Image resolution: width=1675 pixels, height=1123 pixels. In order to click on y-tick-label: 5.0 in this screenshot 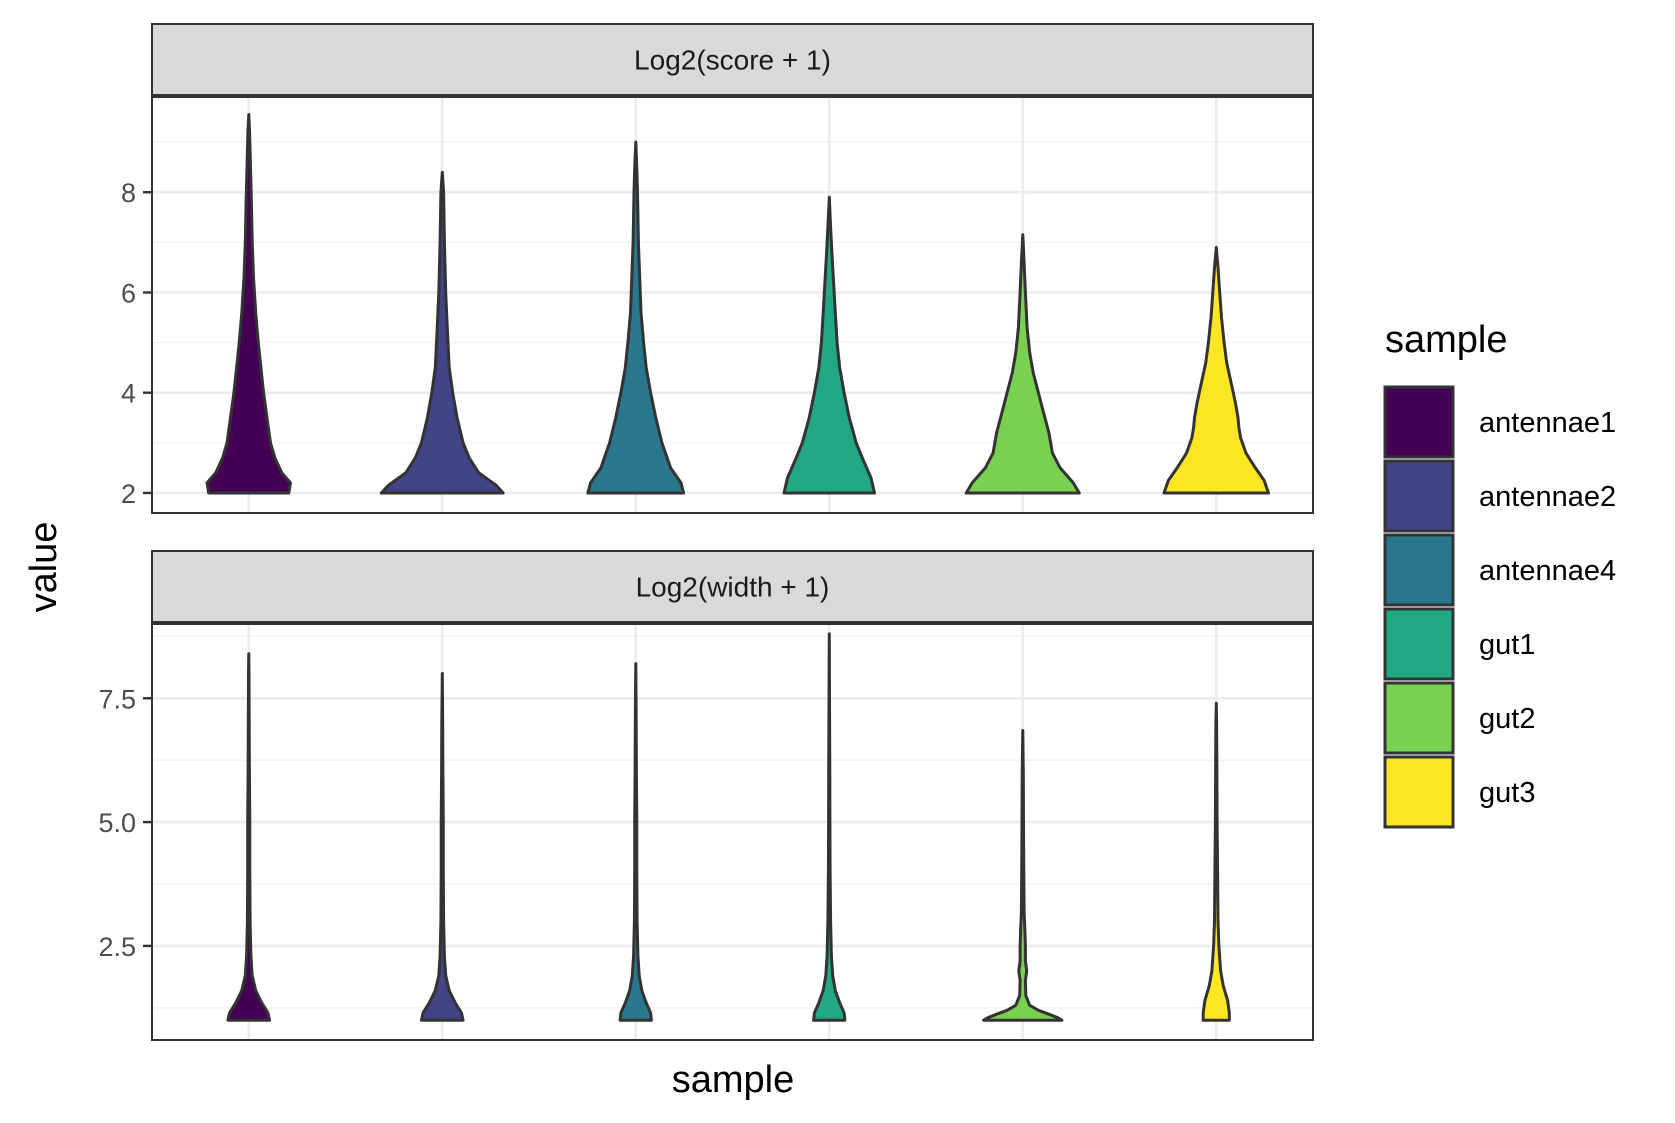, I will do `click(117, 823)`.